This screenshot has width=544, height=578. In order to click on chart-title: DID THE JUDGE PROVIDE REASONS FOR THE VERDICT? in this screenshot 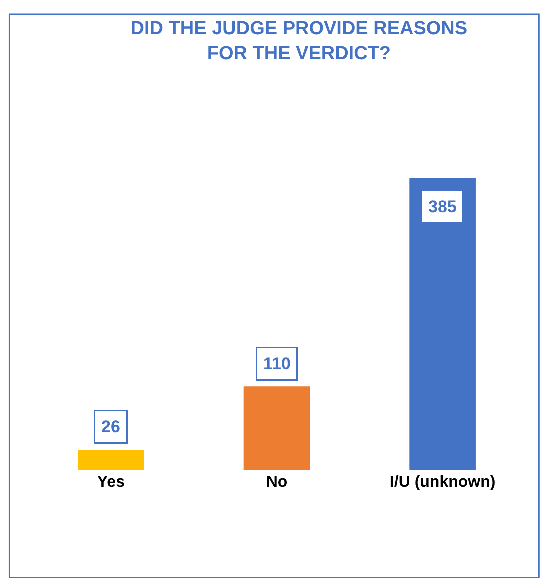, I will do `click(299, 41)`.